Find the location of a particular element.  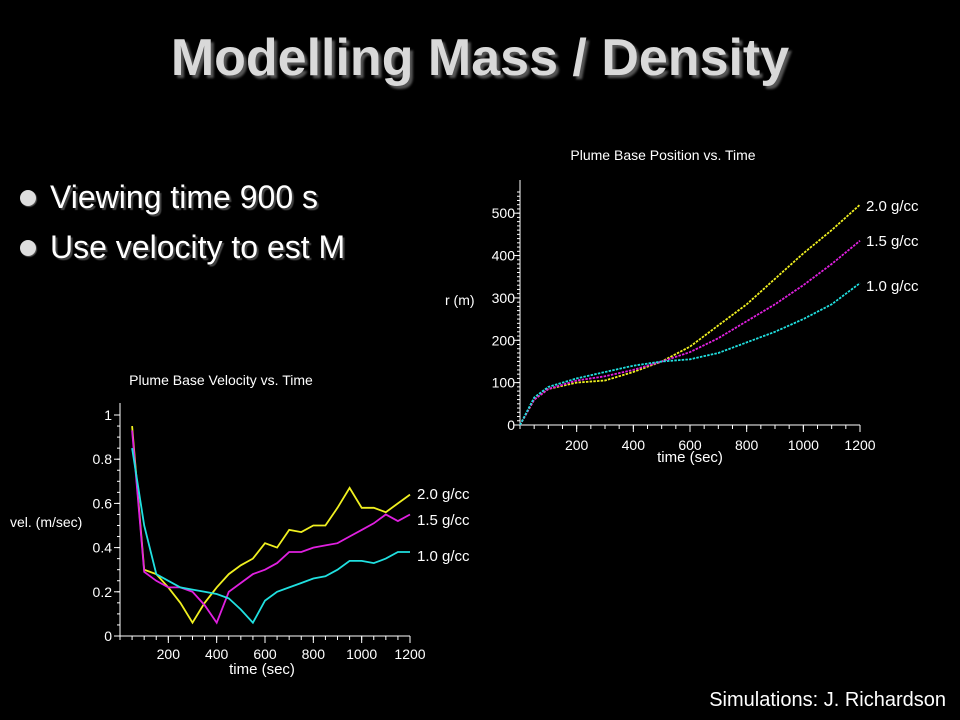

velocity-x-tick-label: 1200 is located at coordinates (409, 654).